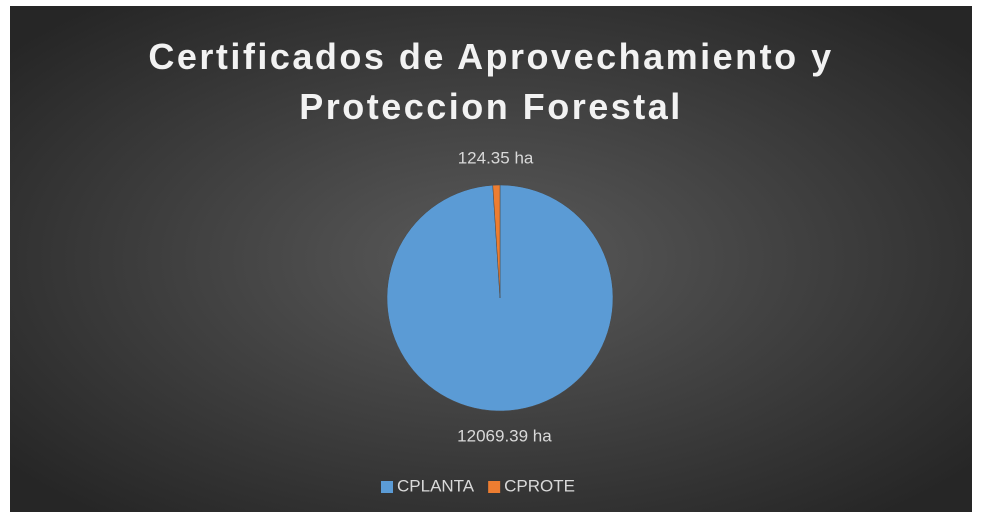 The image size is (982, 518). What do you see at coordinates (436, 485) in the screenshot?
I see `legend-label: CPLANTA` at bounding box center [436, 485].